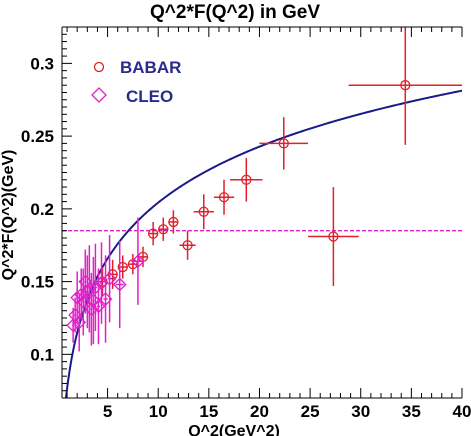 This screenshot has height=436, width=471. Describe the element at coordinates (37, 136) in the screenshot. I see `y-tick-label: 0.25` at that location.